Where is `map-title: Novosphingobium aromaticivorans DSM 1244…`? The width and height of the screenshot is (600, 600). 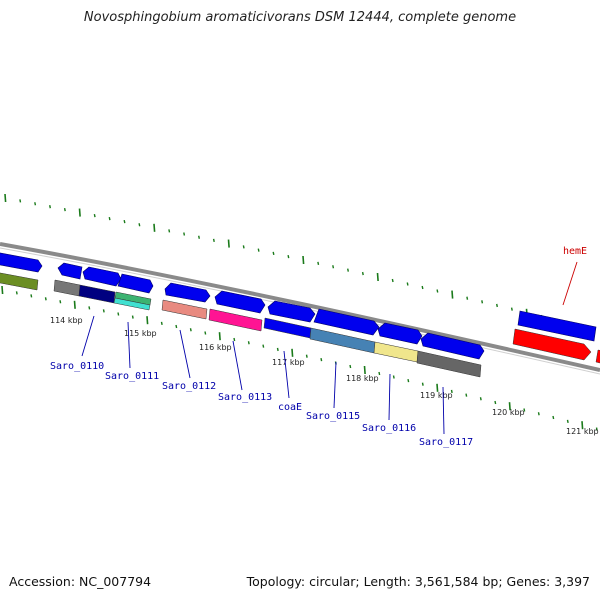 map-title: Novosphingobium aromaticivorans DSM 1244… is located at coordinates (300, 17).